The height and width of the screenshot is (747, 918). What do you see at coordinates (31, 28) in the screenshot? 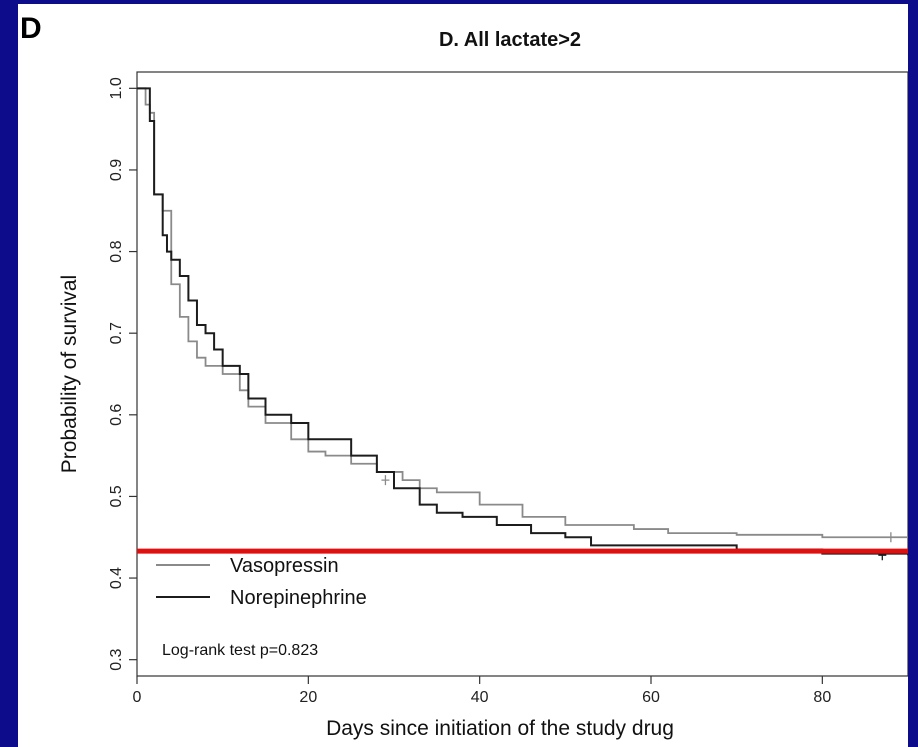
I see `panel-letter: D` at bounding box center [31, 28].